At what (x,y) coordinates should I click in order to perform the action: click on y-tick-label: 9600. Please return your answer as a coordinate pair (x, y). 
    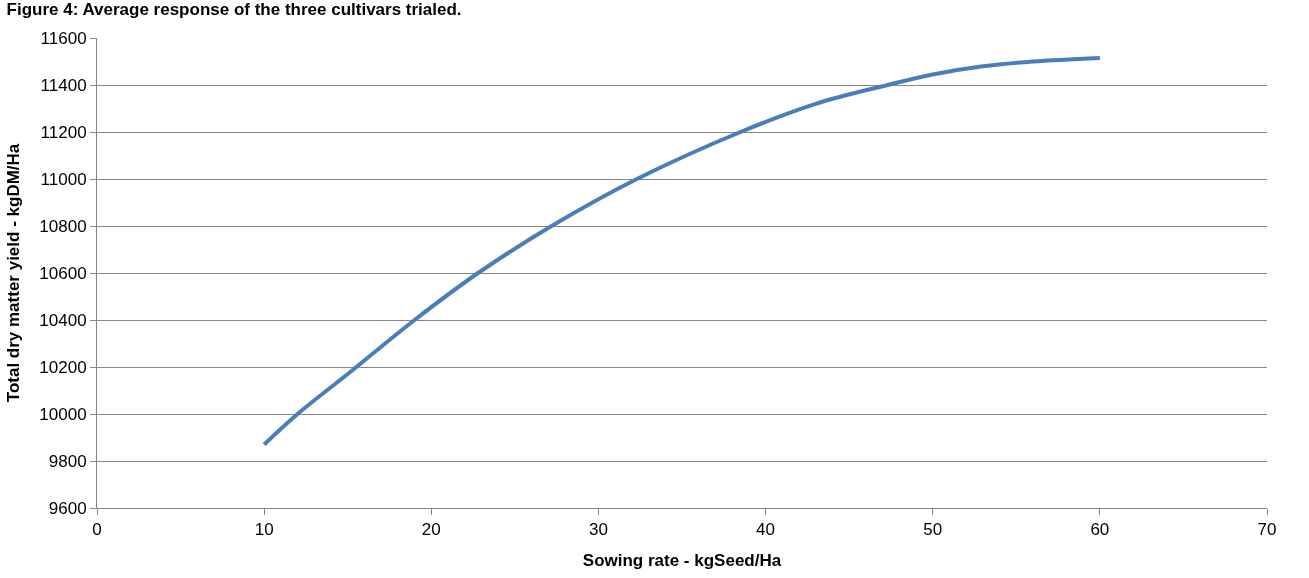
    Looking at the image, I should click on (67, 508).